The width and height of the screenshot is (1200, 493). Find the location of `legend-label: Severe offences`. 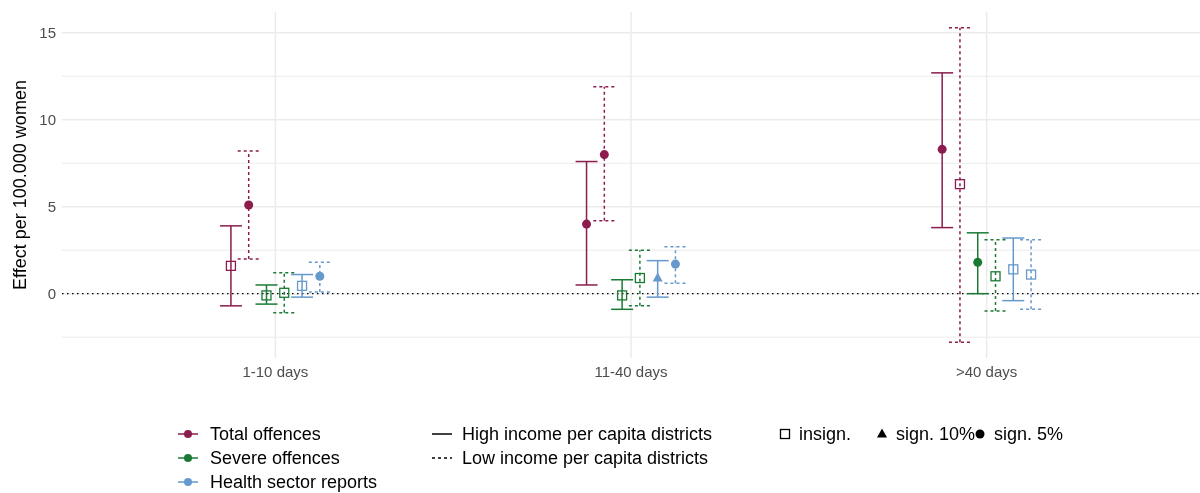

legend-label: Severe offences is located at coordinates (275, 458).